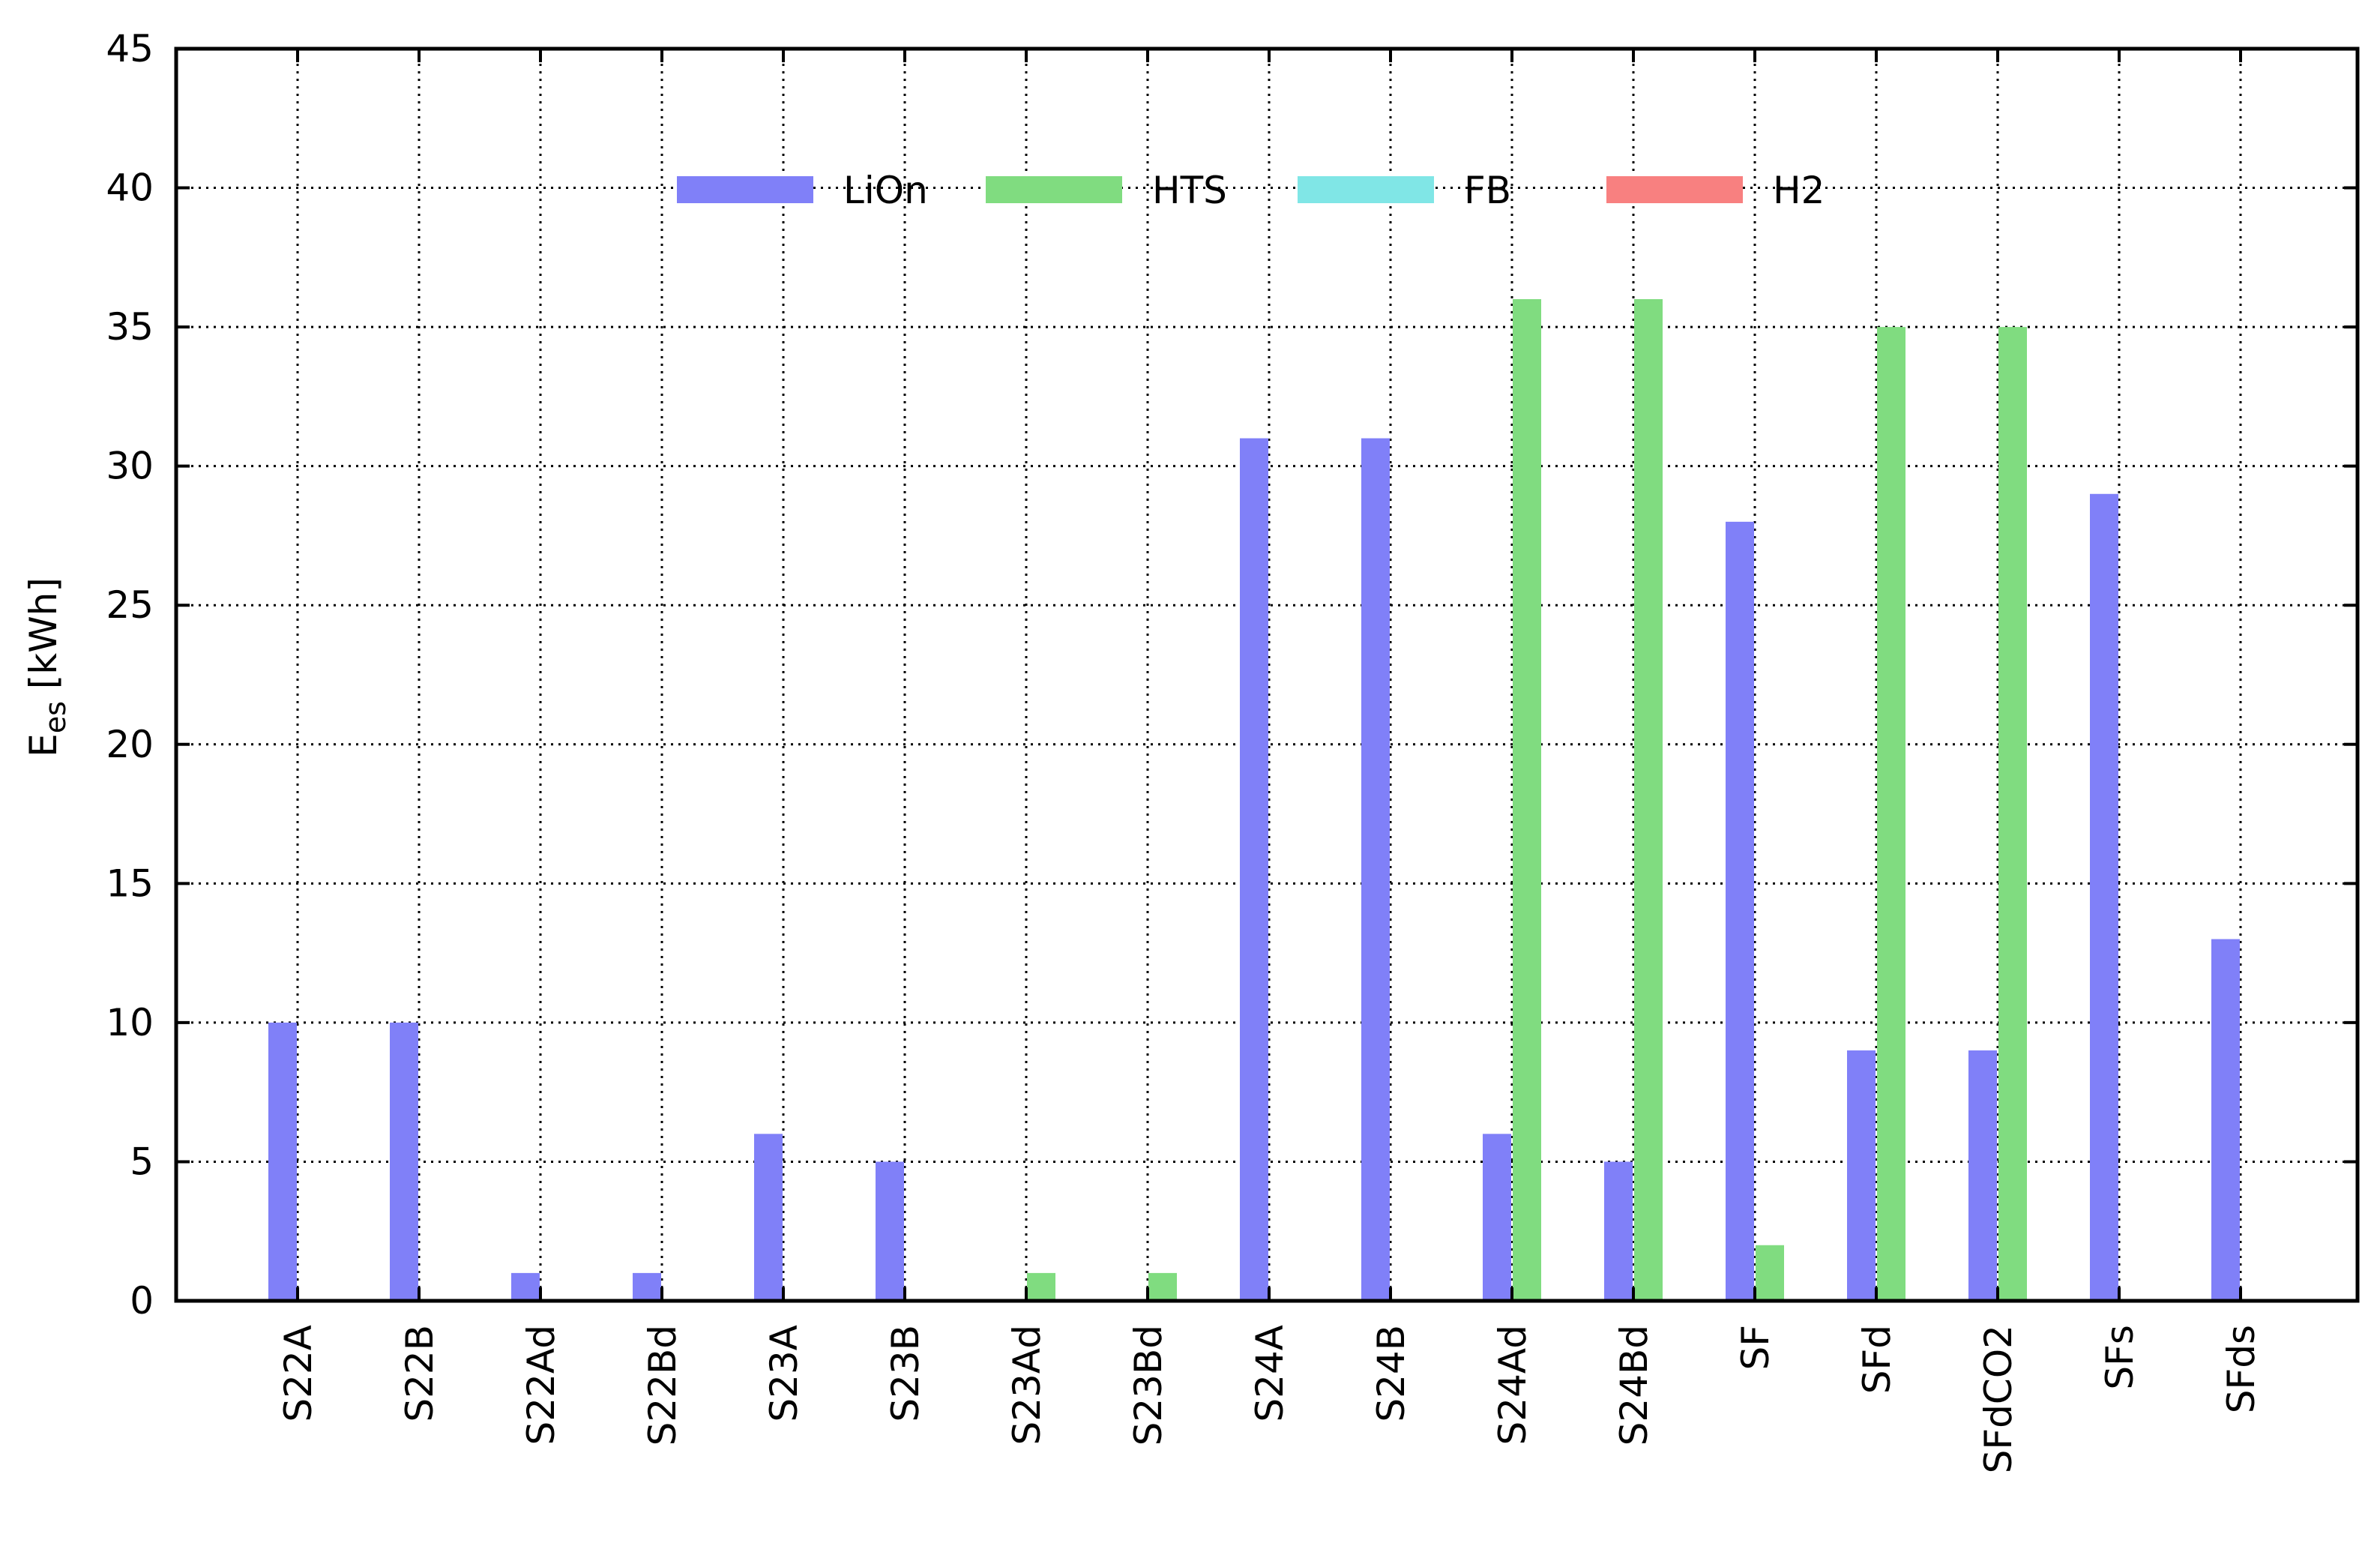 The width and height of the screenshot is (2380, 1546). I want to click on legend-swatch-h2, so click(1675, 189).